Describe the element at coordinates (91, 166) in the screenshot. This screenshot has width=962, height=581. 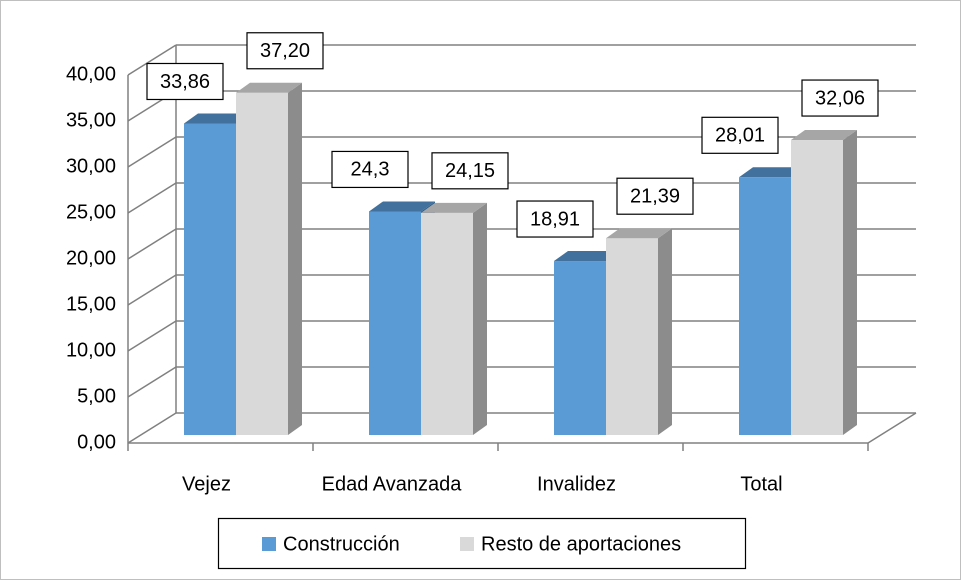
I see `y-tick-label: 30,00` at that location.